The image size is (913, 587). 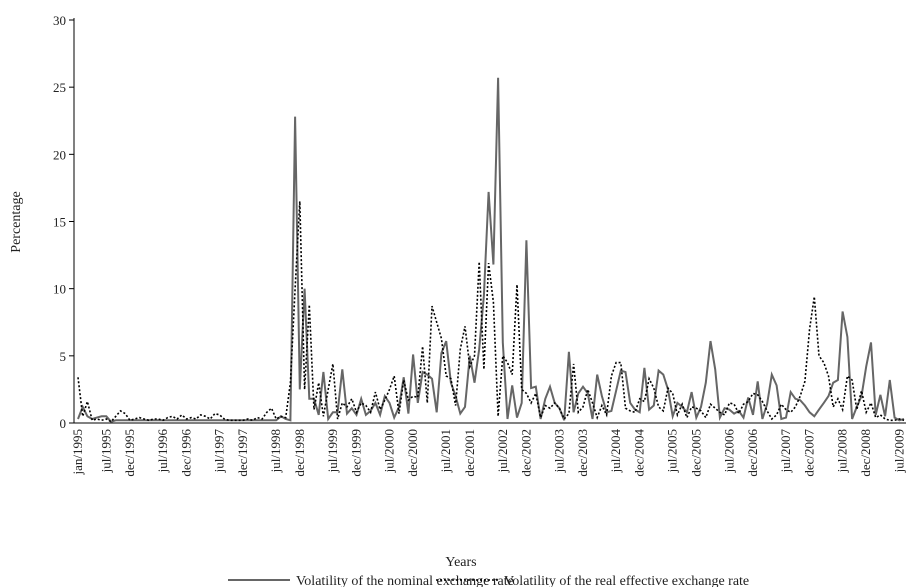 I want to click on x-tick-label: dec/2008, so click(x=865, y=453).